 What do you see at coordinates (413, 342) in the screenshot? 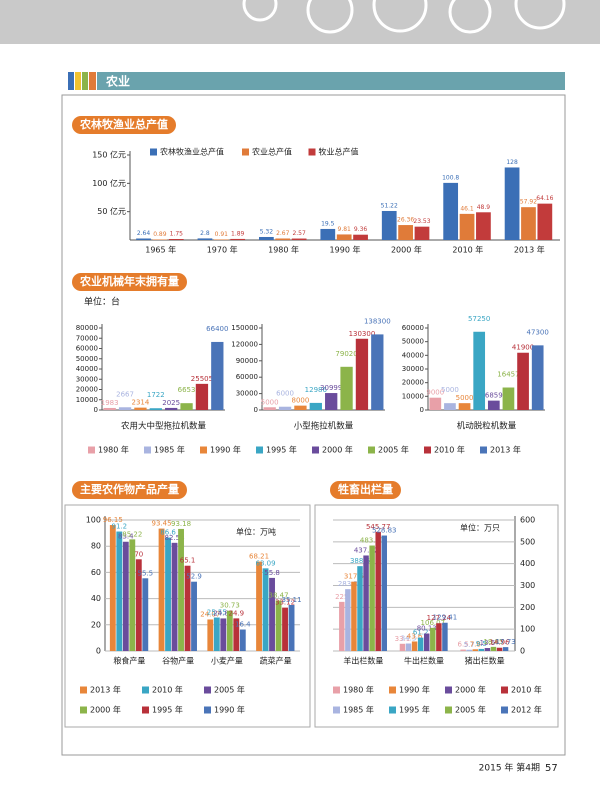
I see `y-tick-label: 50000` at bounding box center [413, 342].